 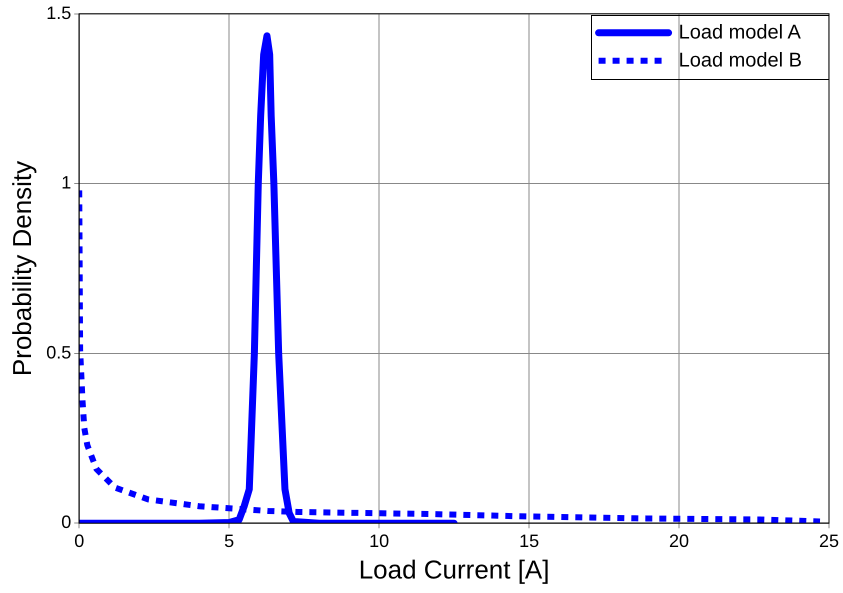 I want to click on legend-label: Load model B, so click(x=740, y=60).